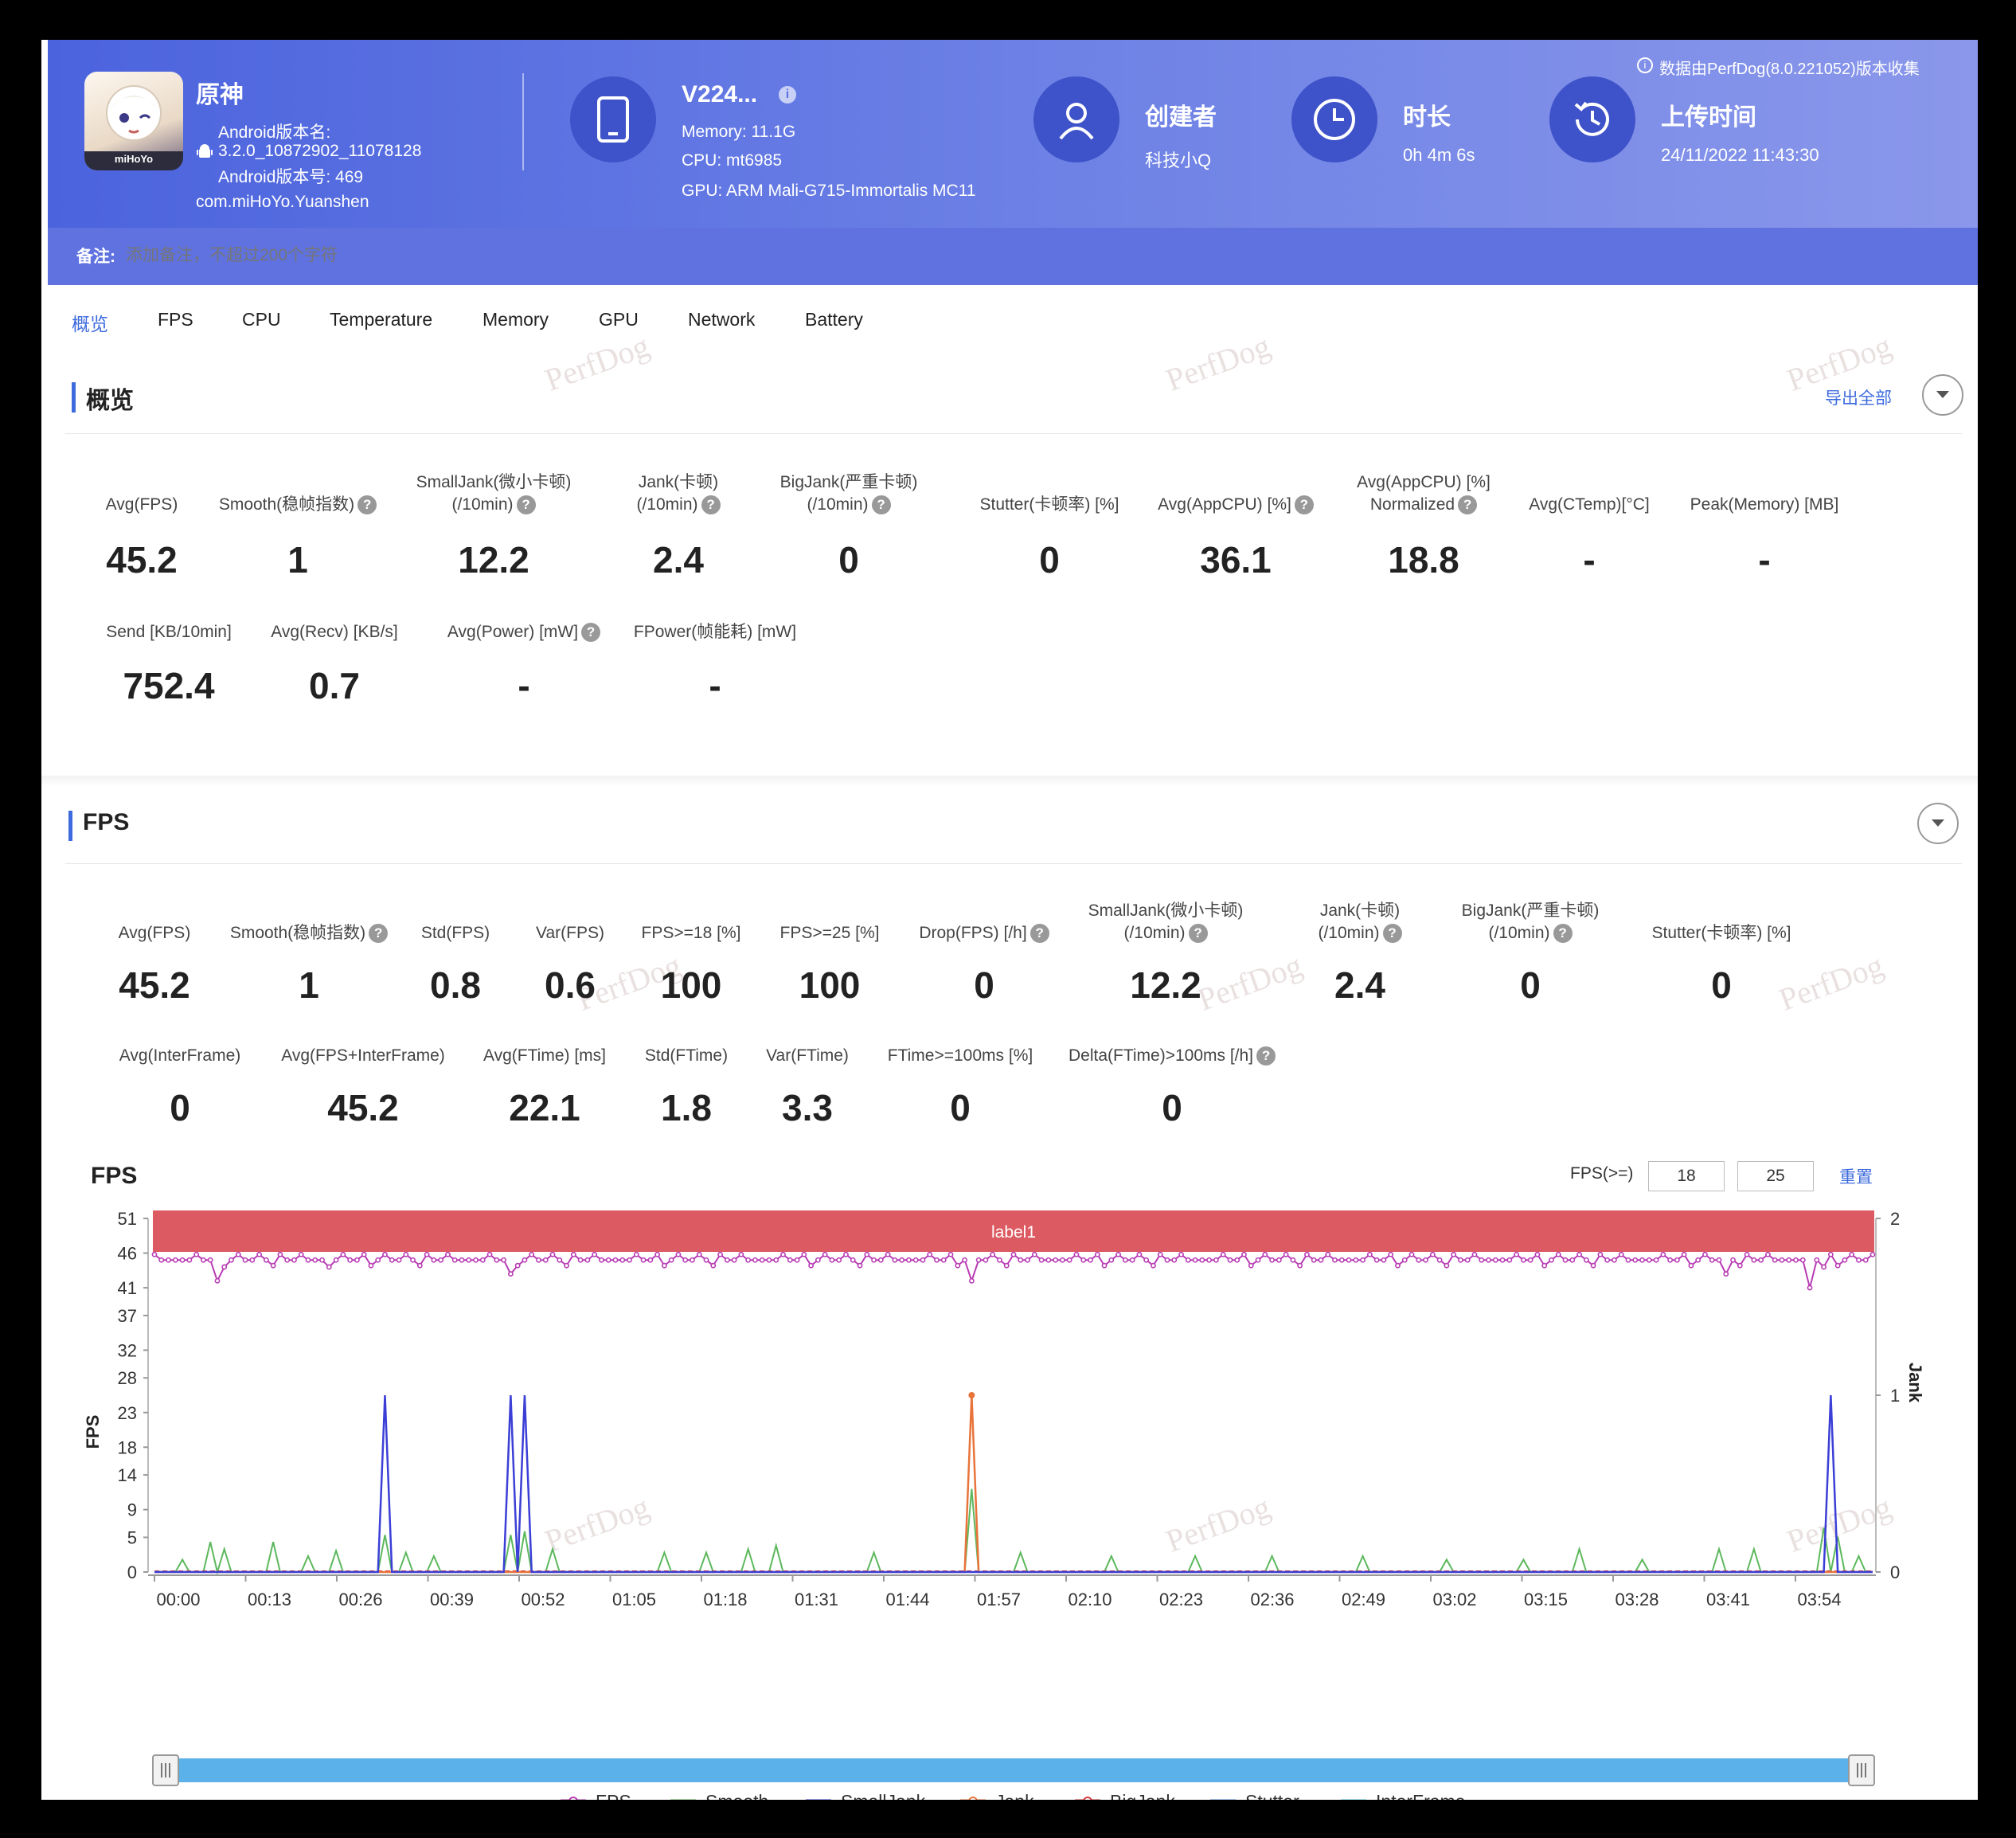 This screenshot has height=1838, width=2016. What do you see at coordinates (169, 686) in the screenshot?
I see `stat-value: 752.4` at bounding box center [169, 686].